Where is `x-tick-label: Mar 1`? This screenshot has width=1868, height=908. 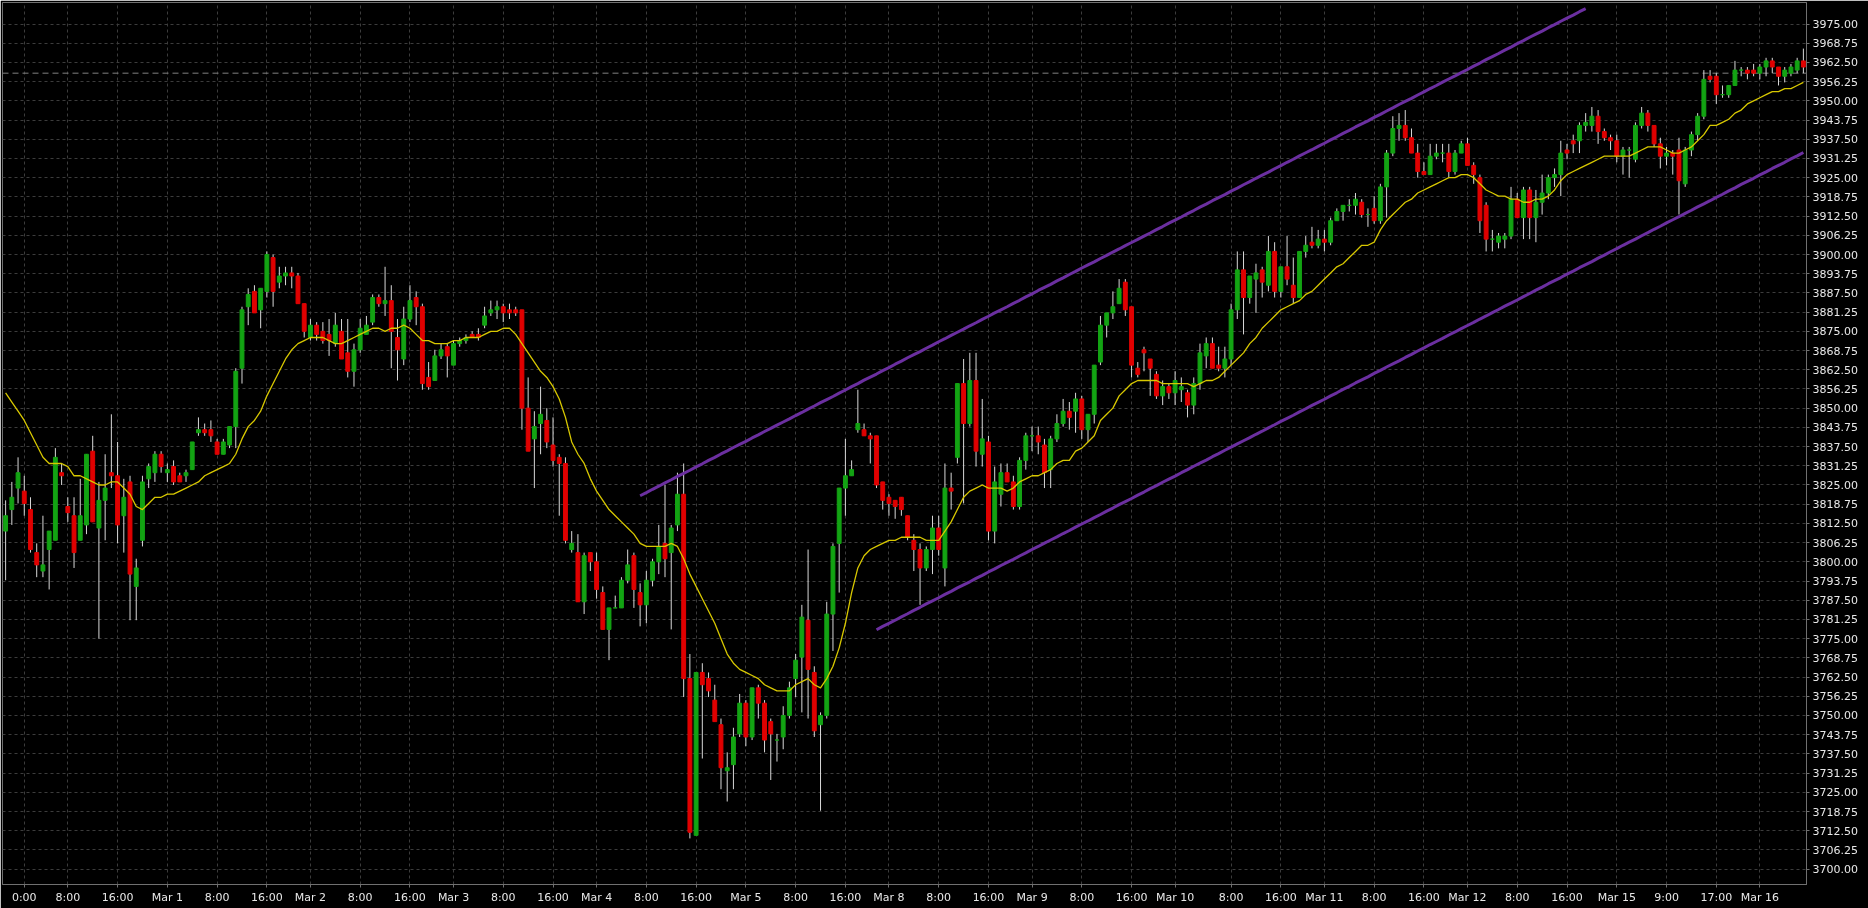 x-tick-label: Mar 1 is located at coordinates (167, 897).